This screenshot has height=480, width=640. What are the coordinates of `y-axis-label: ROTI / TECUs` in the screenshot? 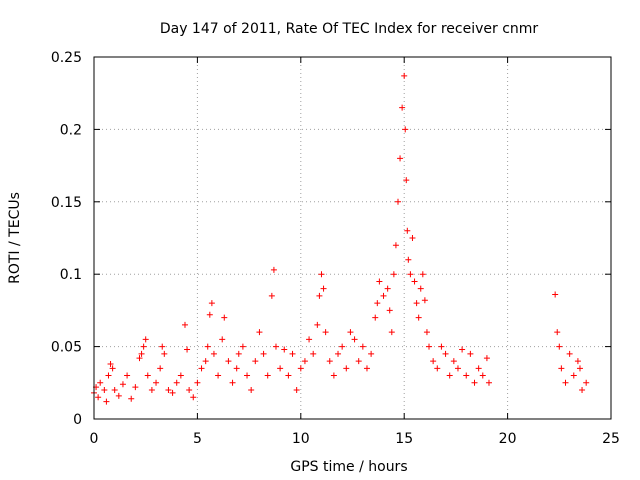 It's located at (15, 238).